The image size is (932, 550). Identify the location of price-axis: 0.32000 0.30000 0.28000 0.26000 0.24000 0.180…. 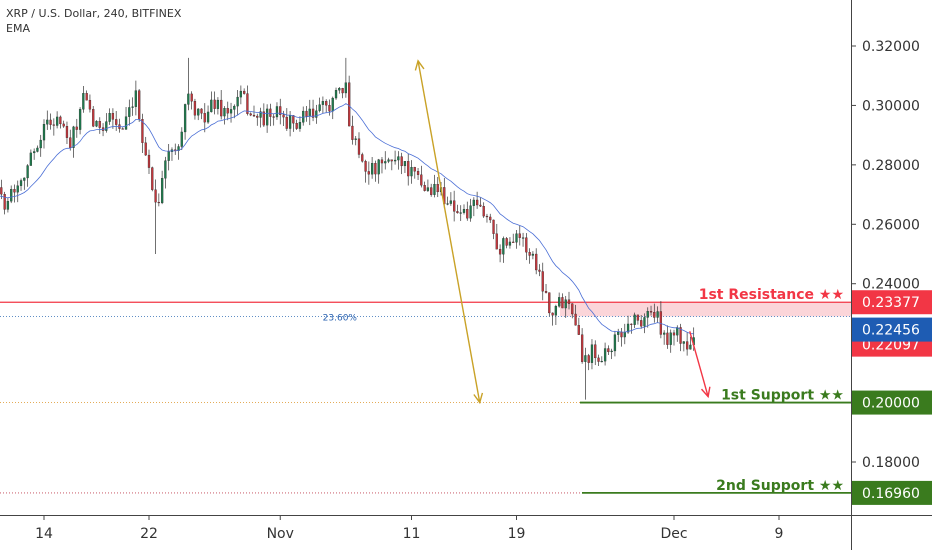
(891, 275).